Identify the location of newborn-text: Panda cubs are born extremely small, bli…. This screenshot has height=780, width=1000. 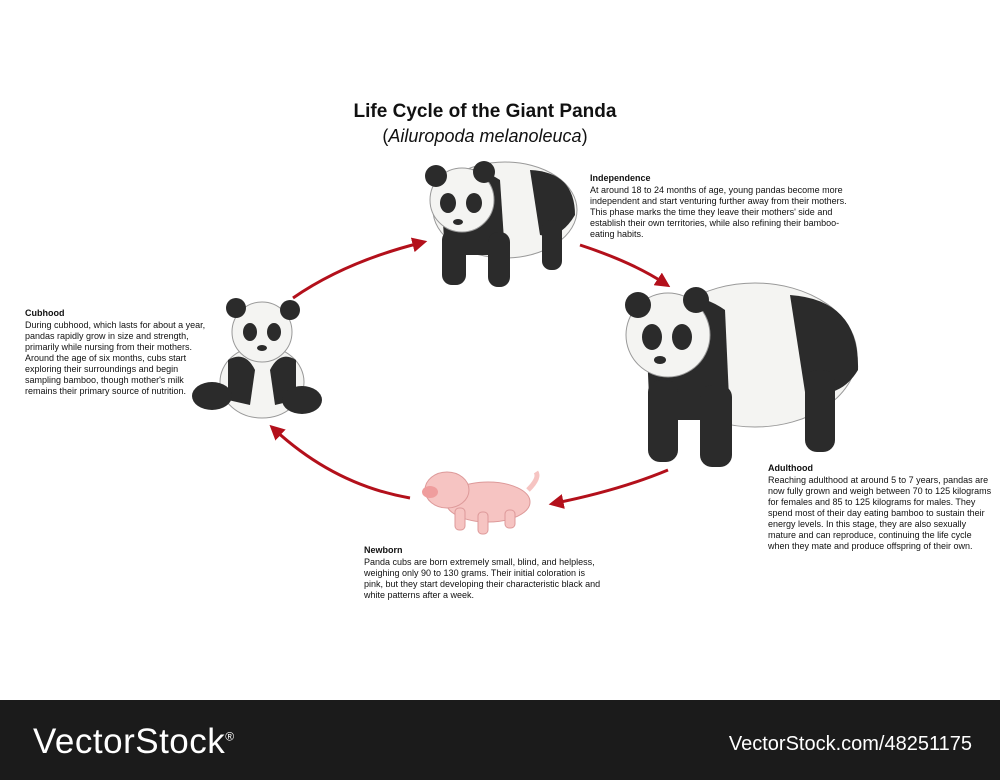
(482, 578).